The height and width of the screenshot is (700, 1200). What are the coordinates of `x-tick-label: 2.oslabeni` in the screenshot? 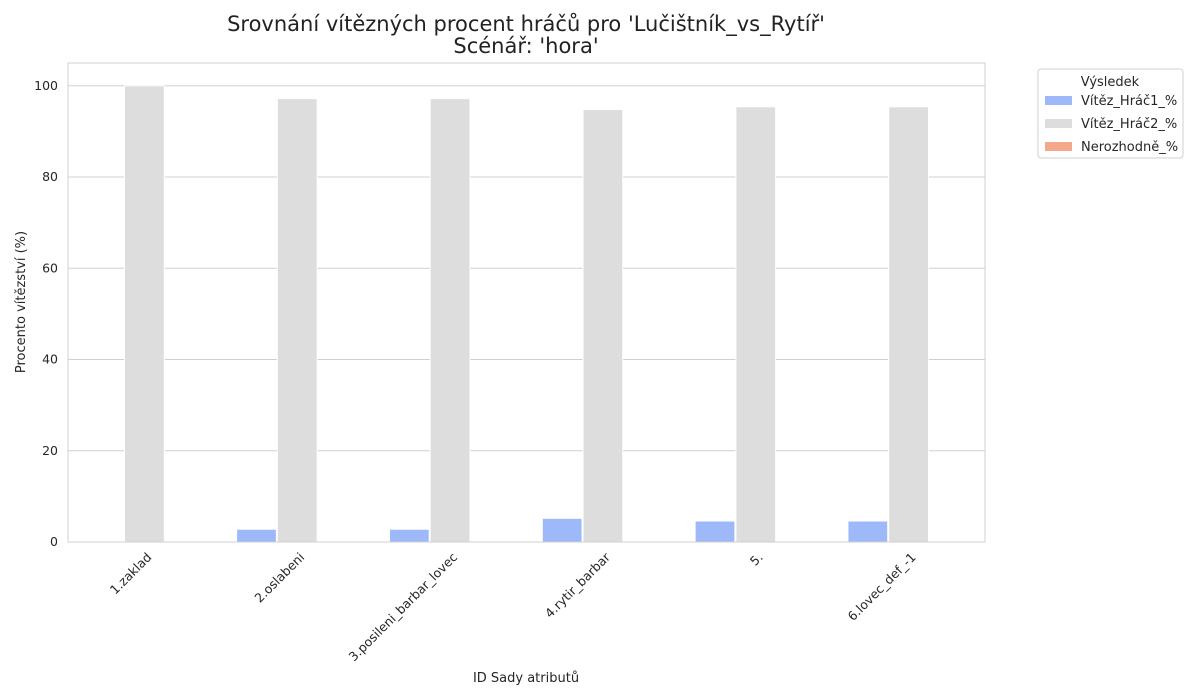 It's located at (279, 578).